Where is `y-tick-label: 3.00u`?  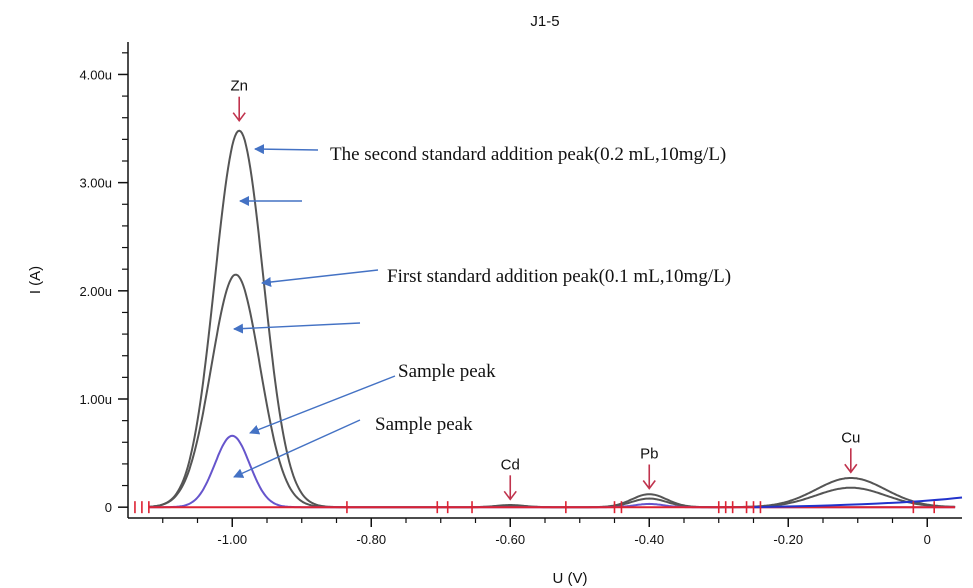
y-tick-label: 3.00u is located at coordinates (95, 183).